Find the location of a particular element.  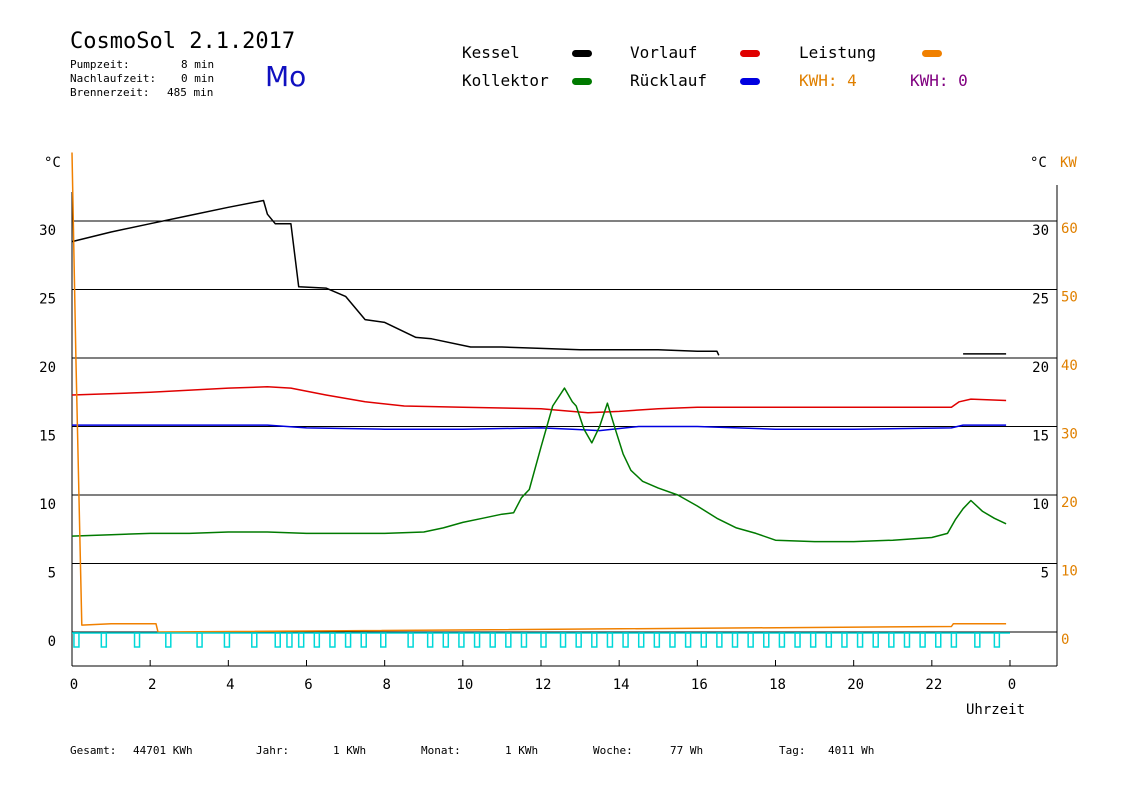

y-tick-left-label: 5 is located at coordinates (52, 574).